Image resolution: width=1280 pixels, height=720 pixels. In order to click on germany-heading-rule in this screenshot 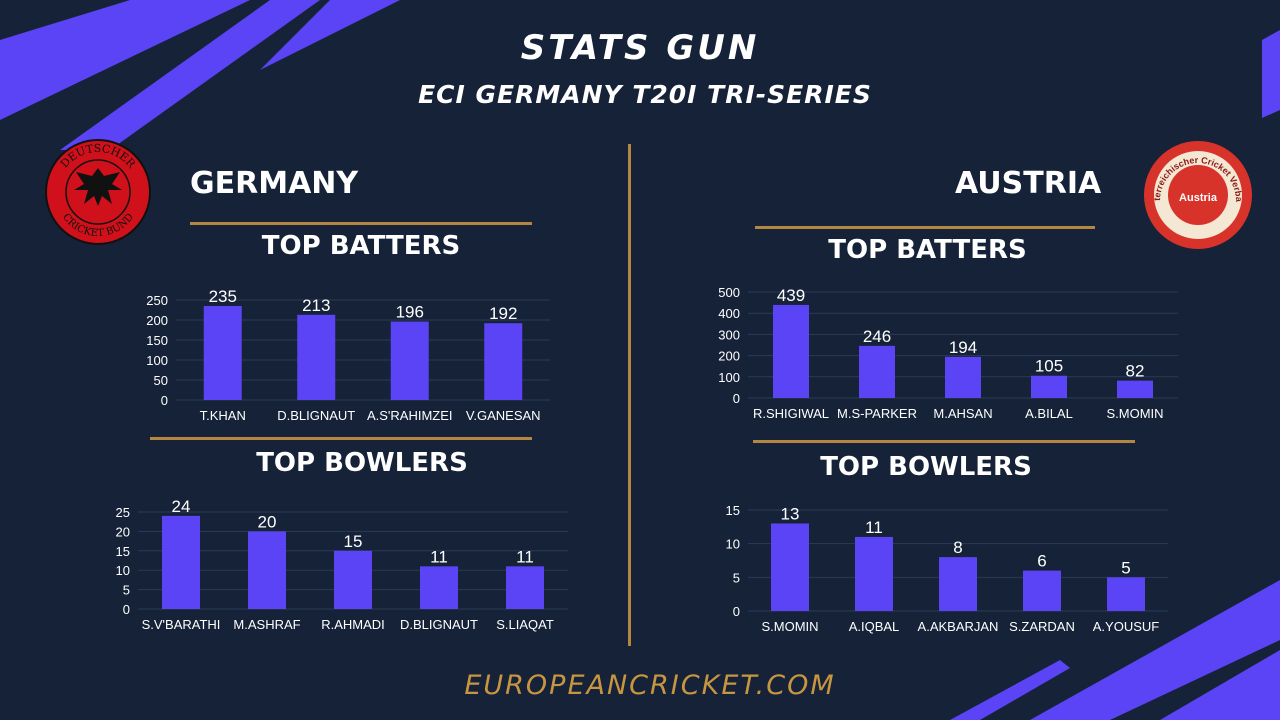, I will do `click(361, 223)`.